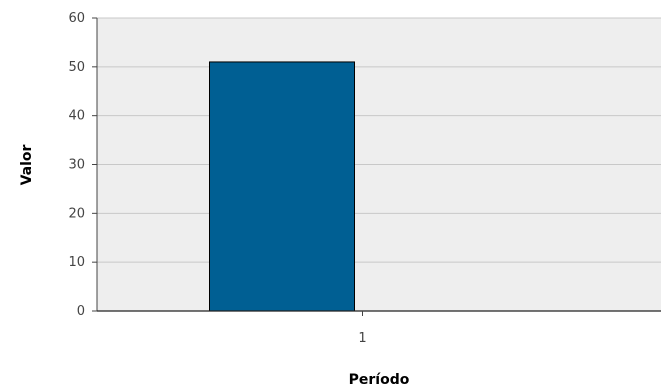 The height and width of the screenshot is (390, 661). Describe the element at coordinates (76, 67) in the screenshot. I see `y-tick-label: 50` at that location.